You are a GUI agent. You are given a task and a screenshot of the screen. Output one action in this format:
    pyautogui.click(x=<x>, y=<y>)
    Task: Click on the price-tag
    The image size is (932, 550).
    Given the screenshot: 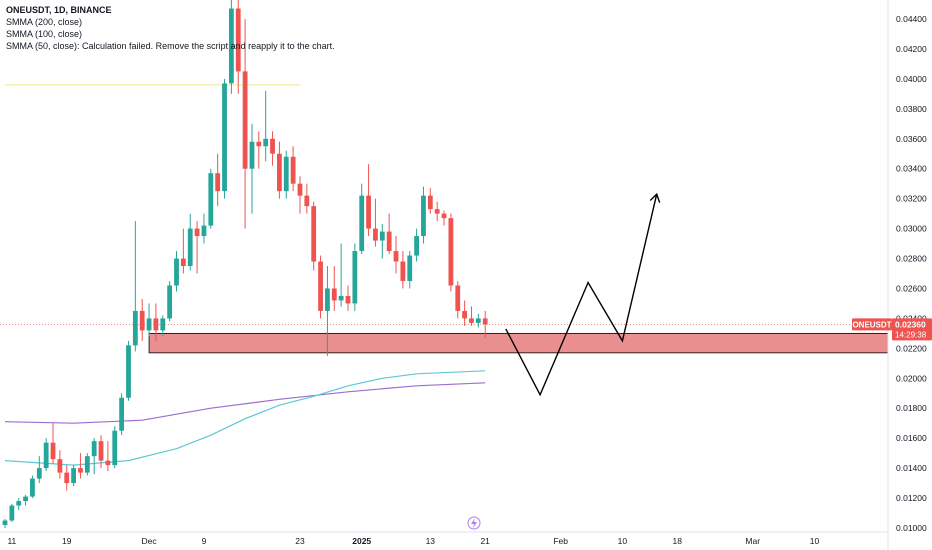 What is the action you would take?
    pyautogui.click(x=912, y=329)
    